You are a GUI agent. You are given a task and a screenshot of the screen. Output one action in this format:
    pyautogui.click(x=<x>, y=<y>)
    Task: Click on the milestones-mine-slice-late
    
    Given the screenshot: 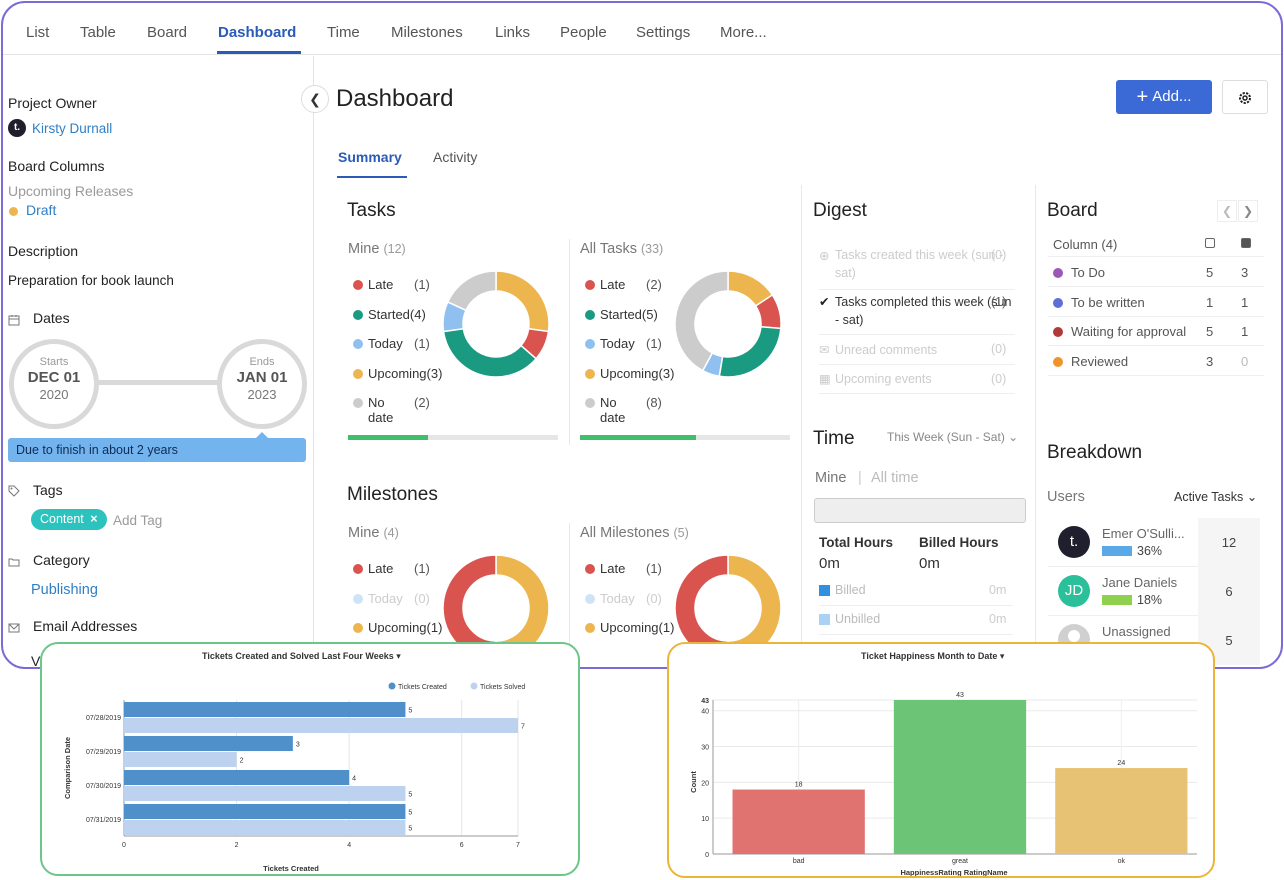 What is the action you would take?
    pyautogui.click(x=469, y=608)
    